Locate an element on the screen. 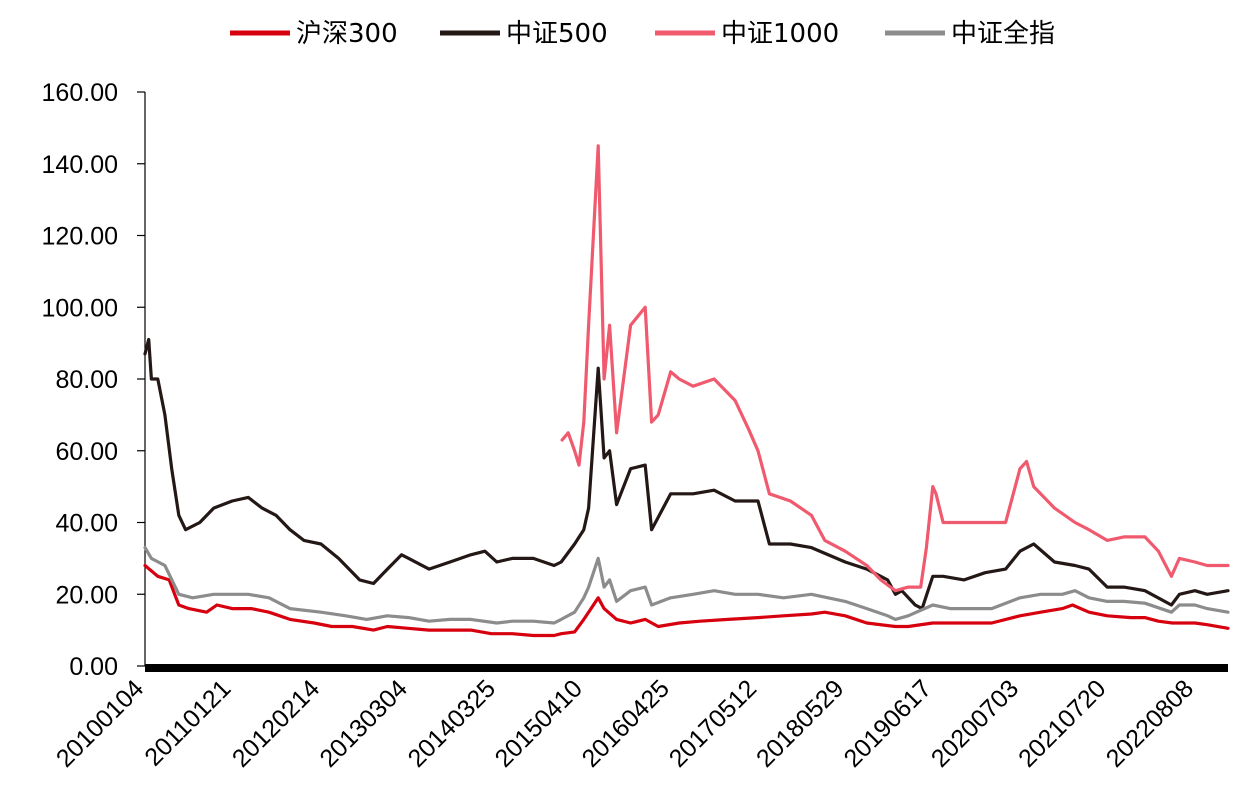 This screenshot has width=1245, height=810. legend-item-2: 中证500 is located at coordinates (524, 34).